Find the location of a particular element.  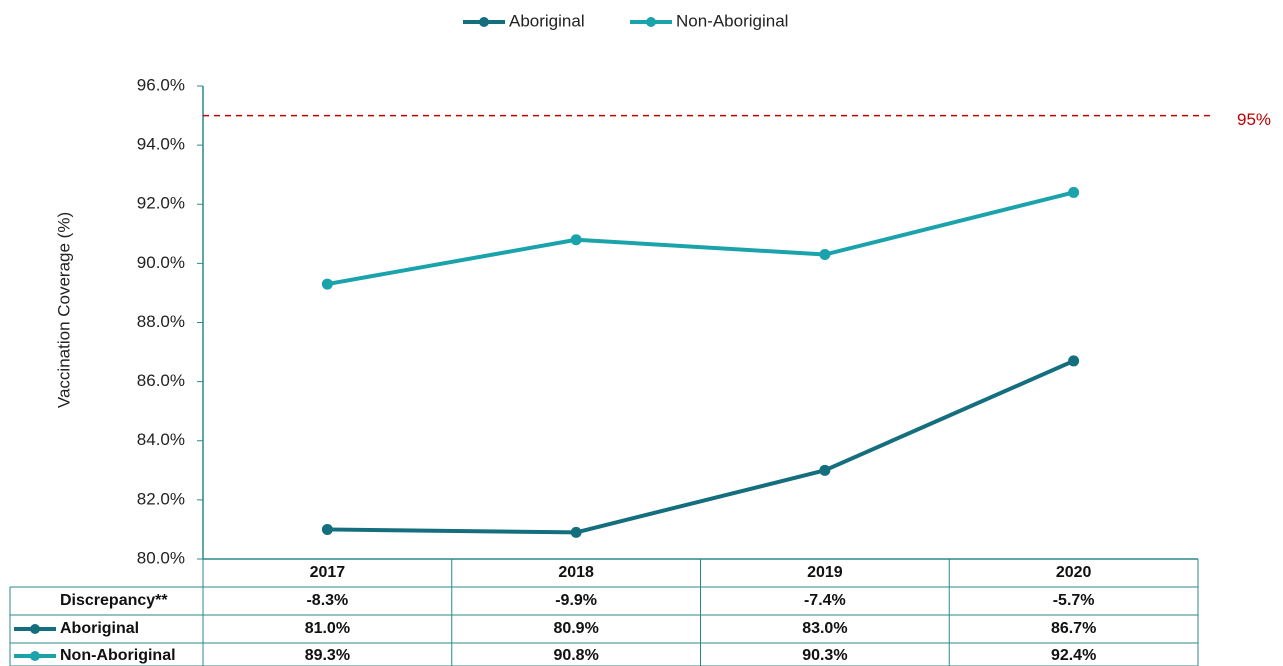

reference-label: 95% is located at coordinates (1254, 119).